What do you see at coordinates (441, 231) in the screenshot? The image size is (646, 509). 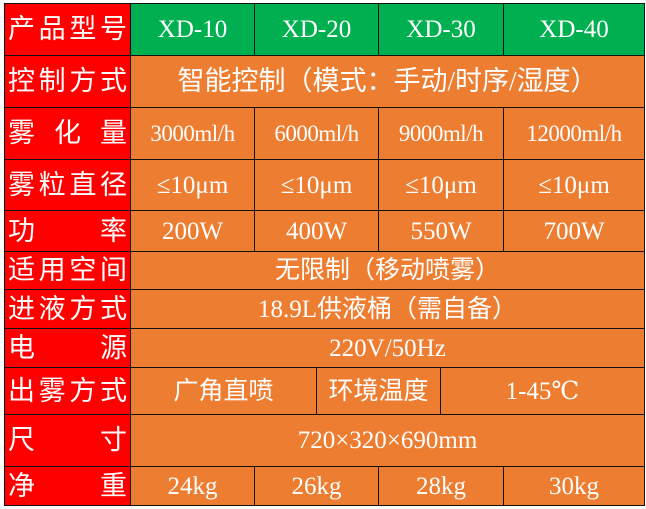 I see `value-cell: 550W` at bounding box center [441, 231].